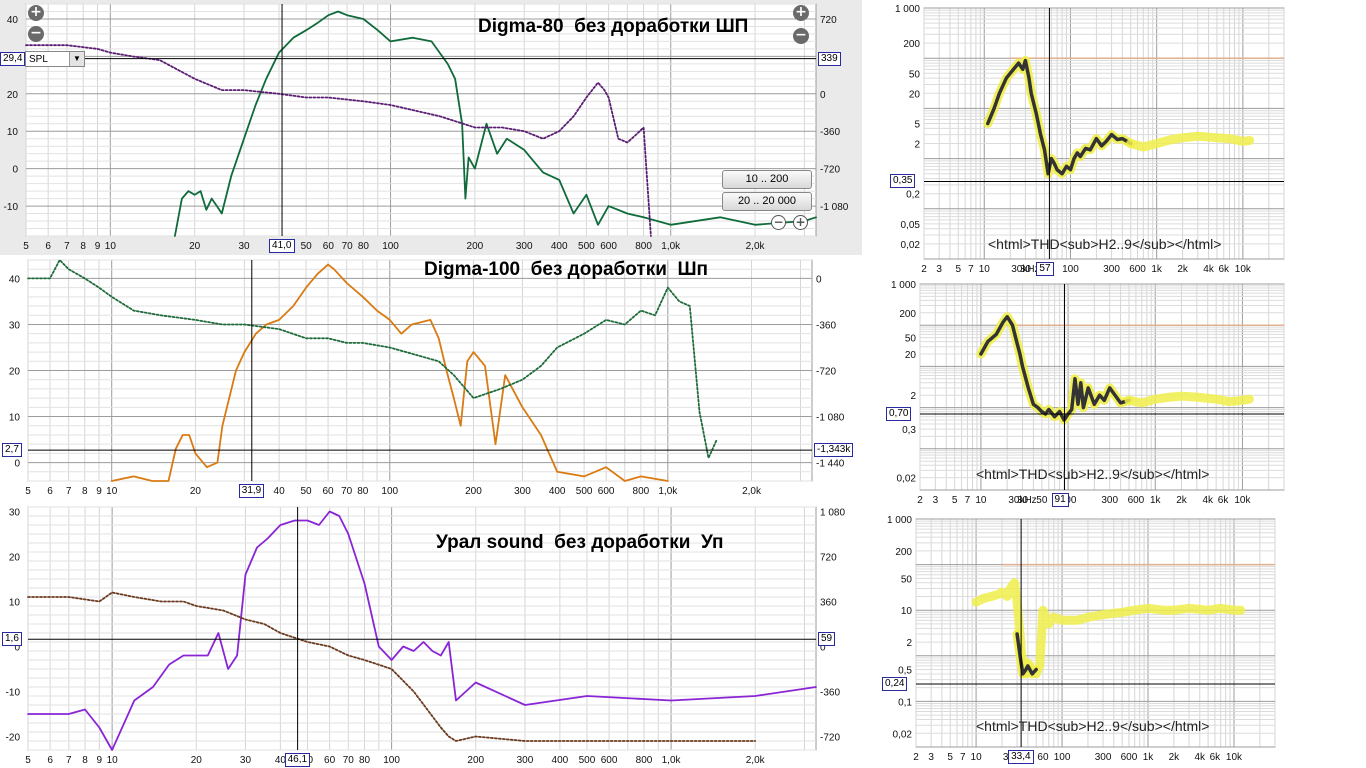 The width and height of the screenshot is (1366, 768). What do you see at coordinates (306, 491) in the screenshot?
I see `x-tick-label: 50` at bounding box center [306, 491].